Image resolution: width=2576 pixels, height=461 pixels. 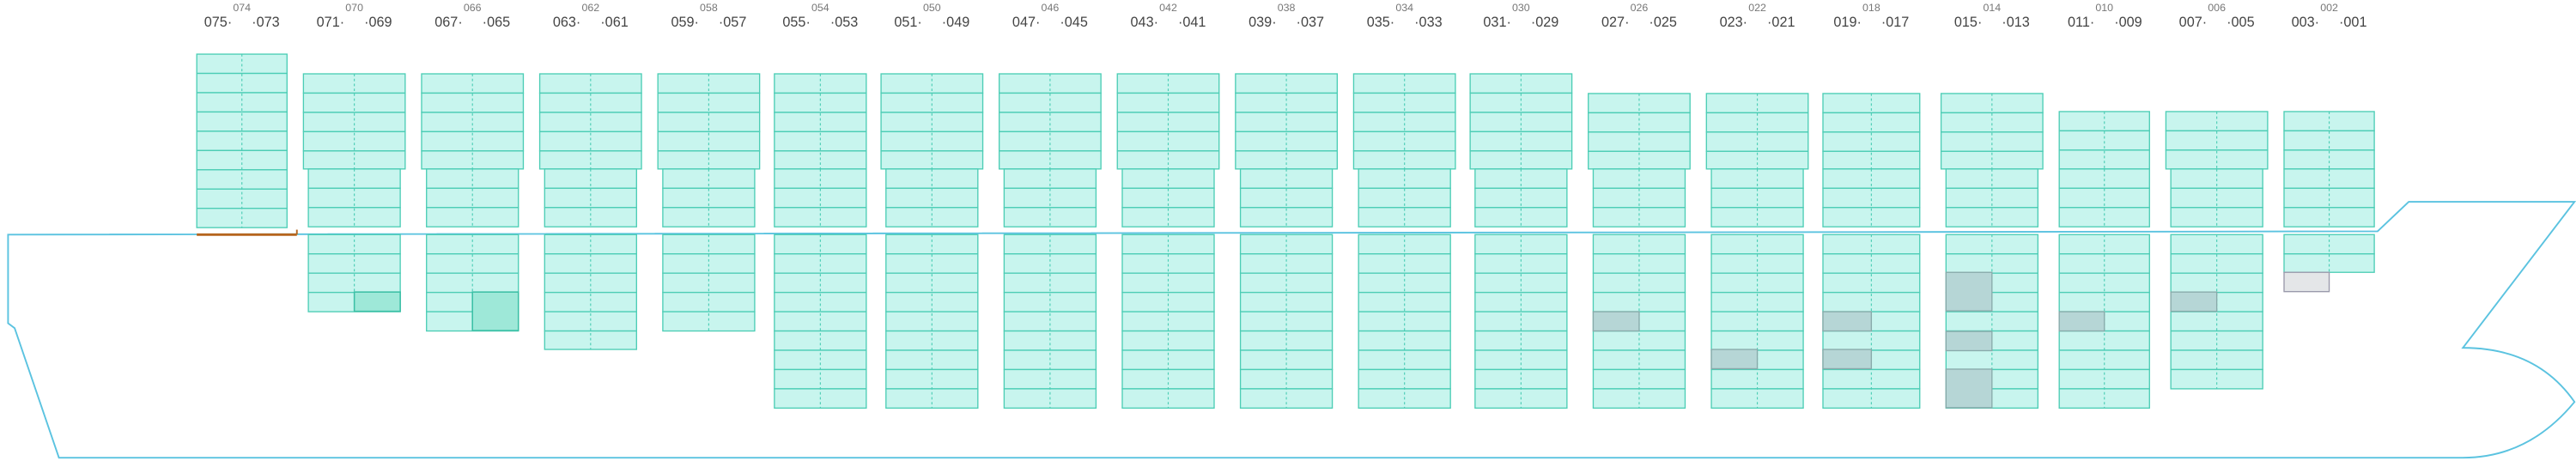 I want to click on bay-left: 019·, so click(x=1848, y=22).